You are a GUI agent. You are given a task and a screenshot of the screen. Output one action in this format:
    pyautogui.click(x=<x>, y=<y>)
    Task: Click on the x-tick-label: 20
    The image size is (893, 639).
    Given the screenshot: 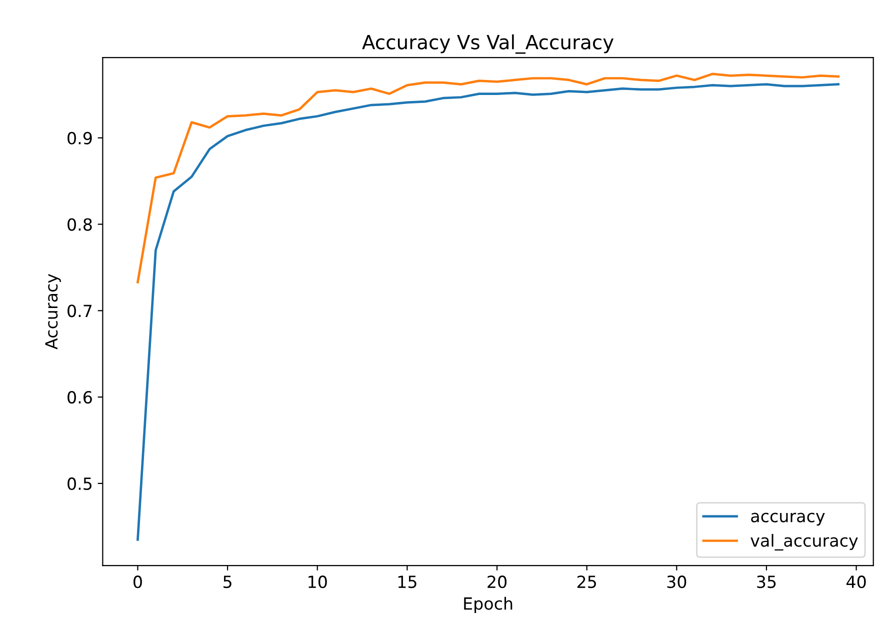 What is the action you would take?
    pyautogui.click(x=497, y=582)
    